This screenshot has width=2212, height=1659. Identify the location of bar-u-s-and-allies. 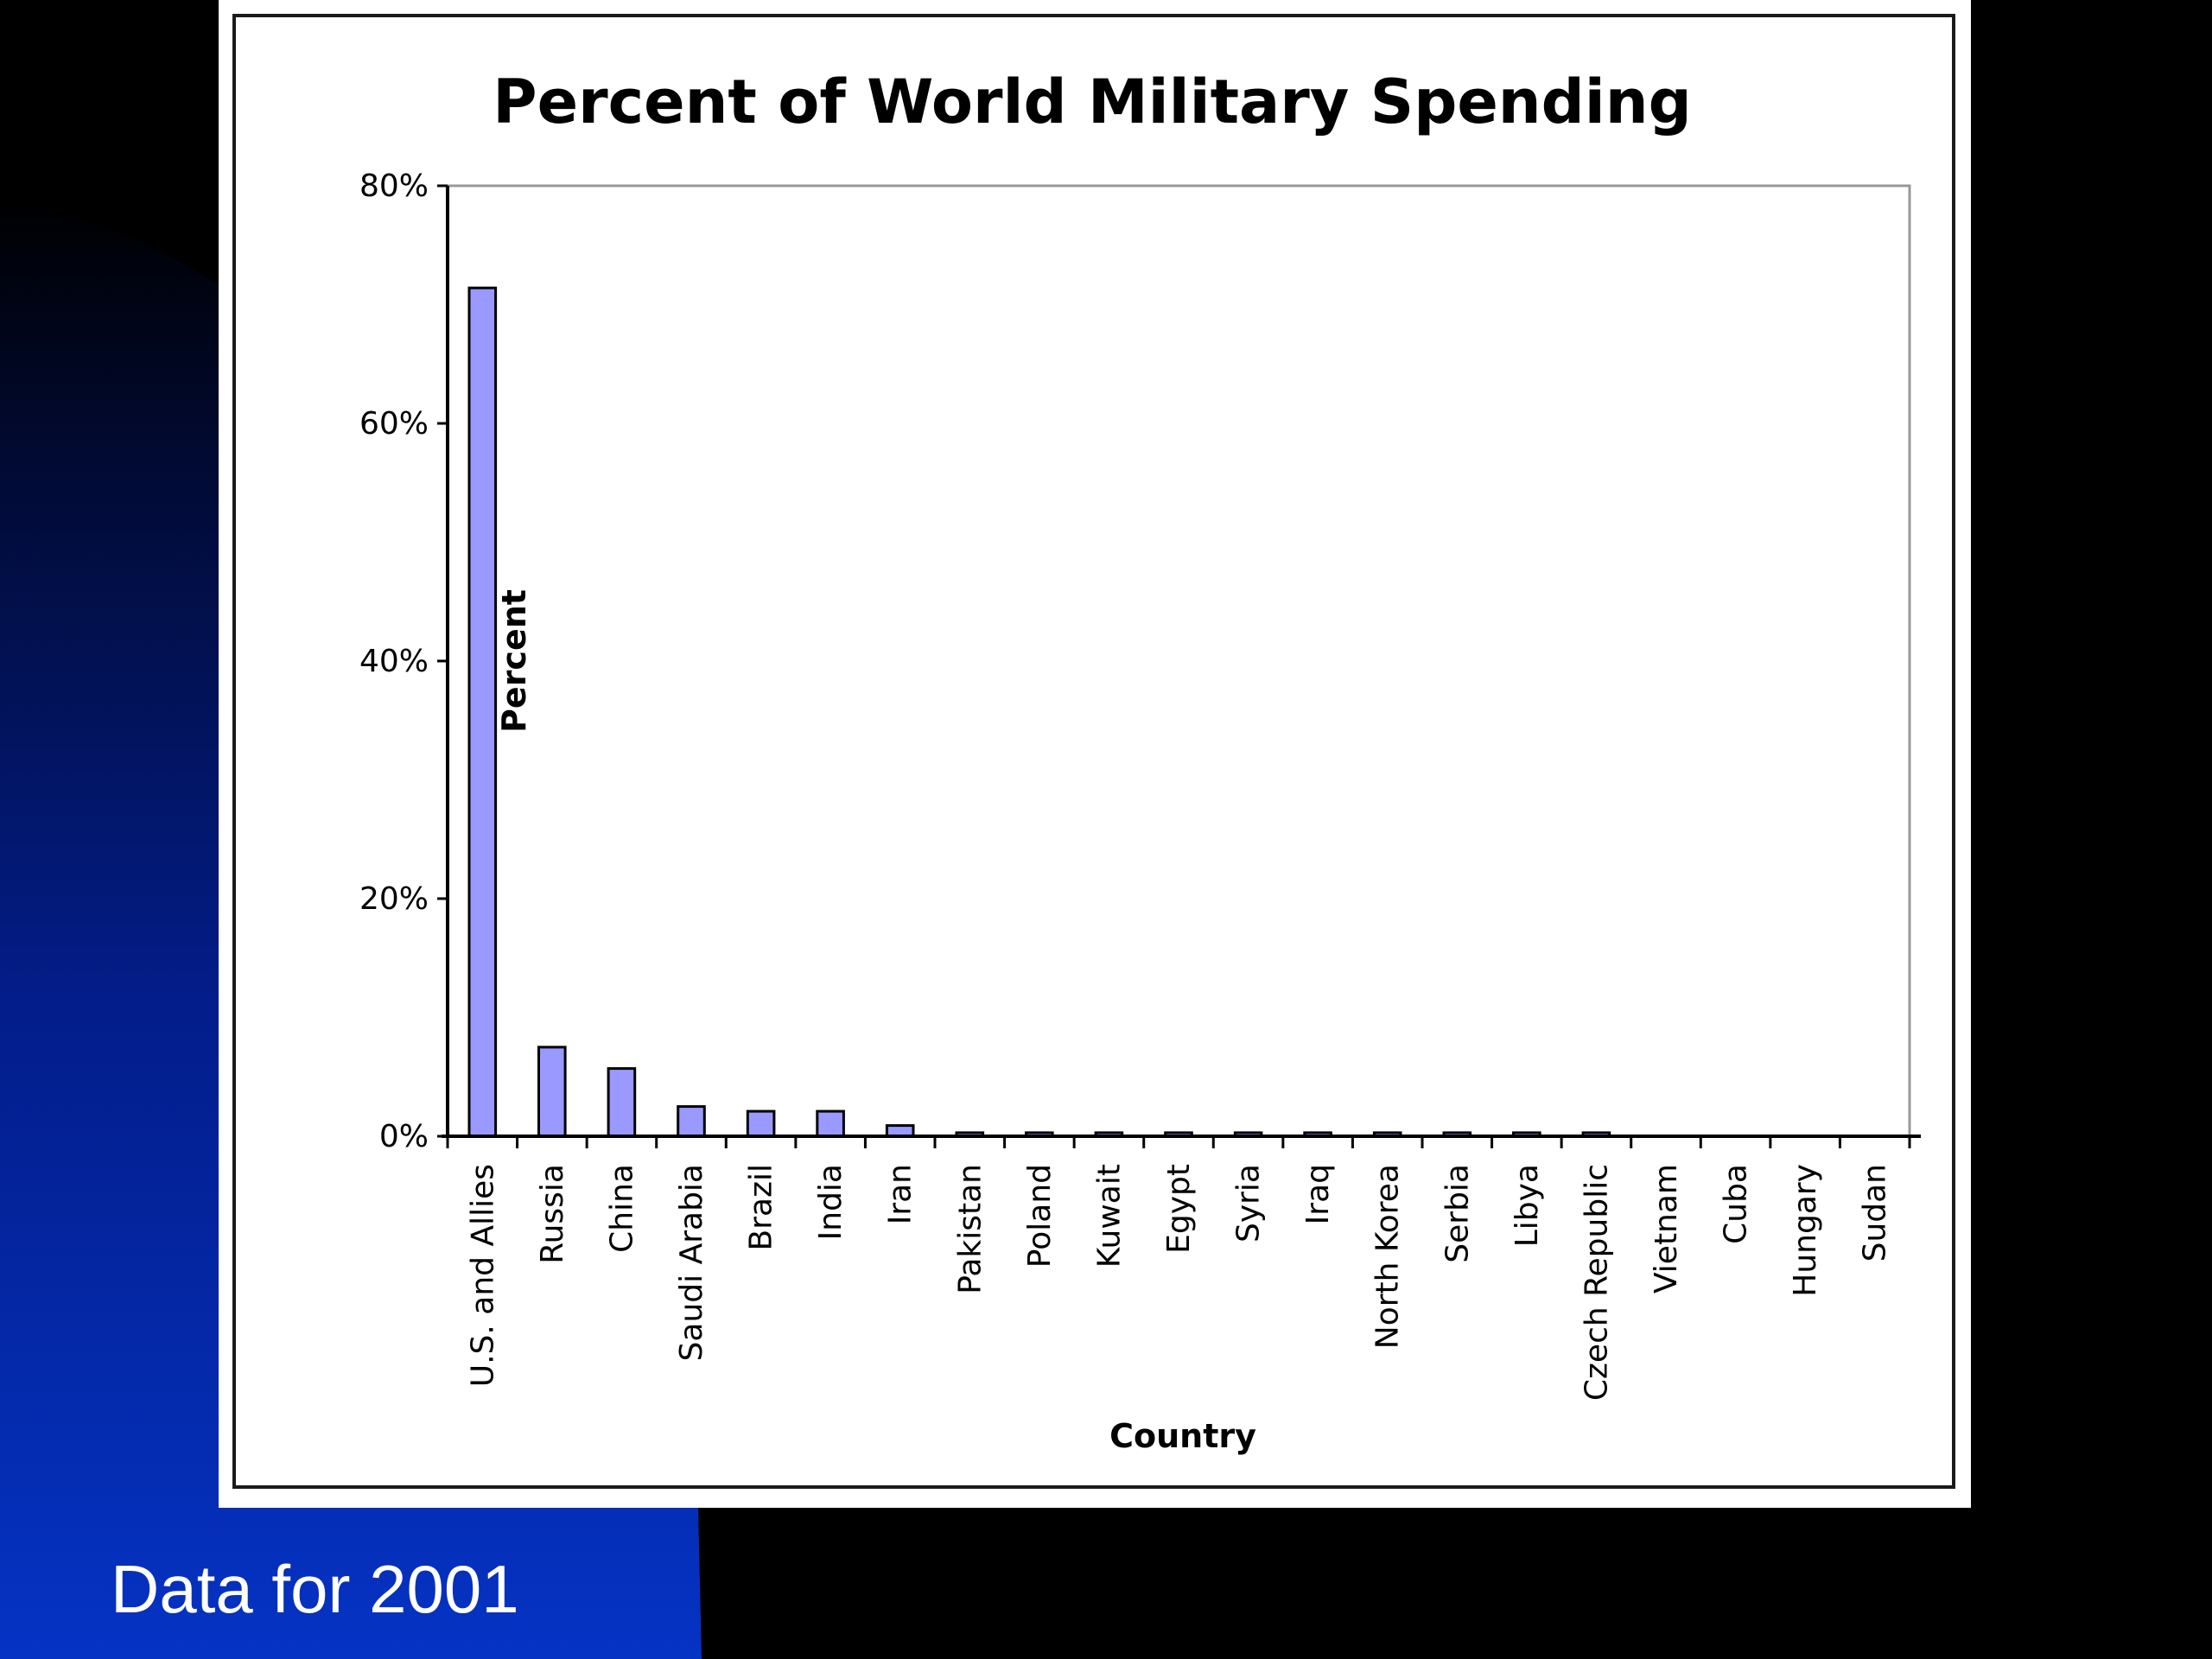
(482, 712).